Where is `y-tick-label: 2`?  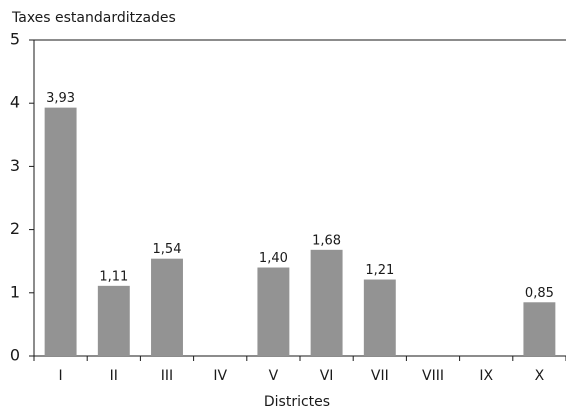
y-tick-label: 2 is located at coordinates (15, 228).